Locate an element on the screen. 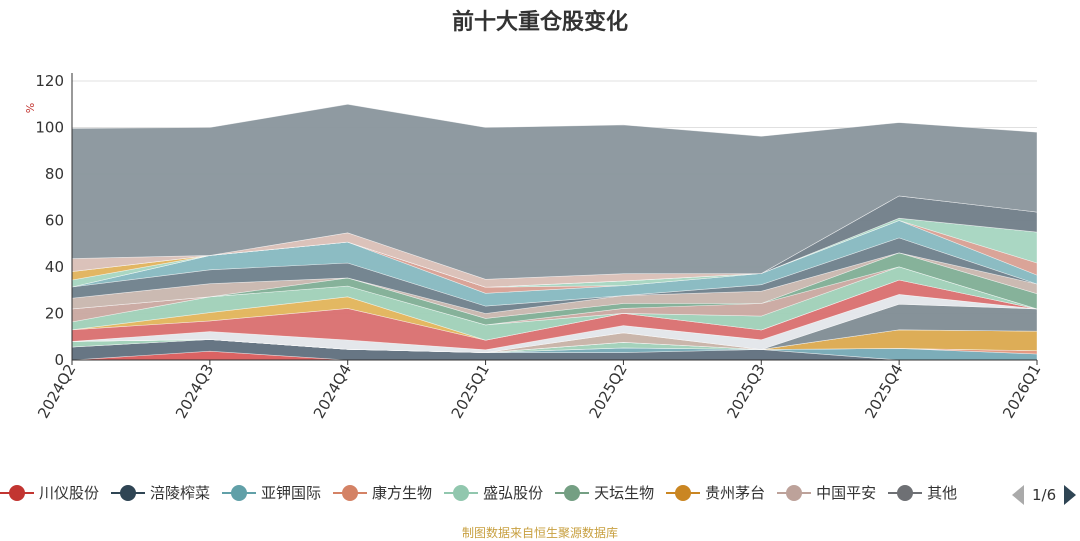 This screenshot has height=541, width=1080. legend-label: 天坛生物 is located at coordinates (624, 493).